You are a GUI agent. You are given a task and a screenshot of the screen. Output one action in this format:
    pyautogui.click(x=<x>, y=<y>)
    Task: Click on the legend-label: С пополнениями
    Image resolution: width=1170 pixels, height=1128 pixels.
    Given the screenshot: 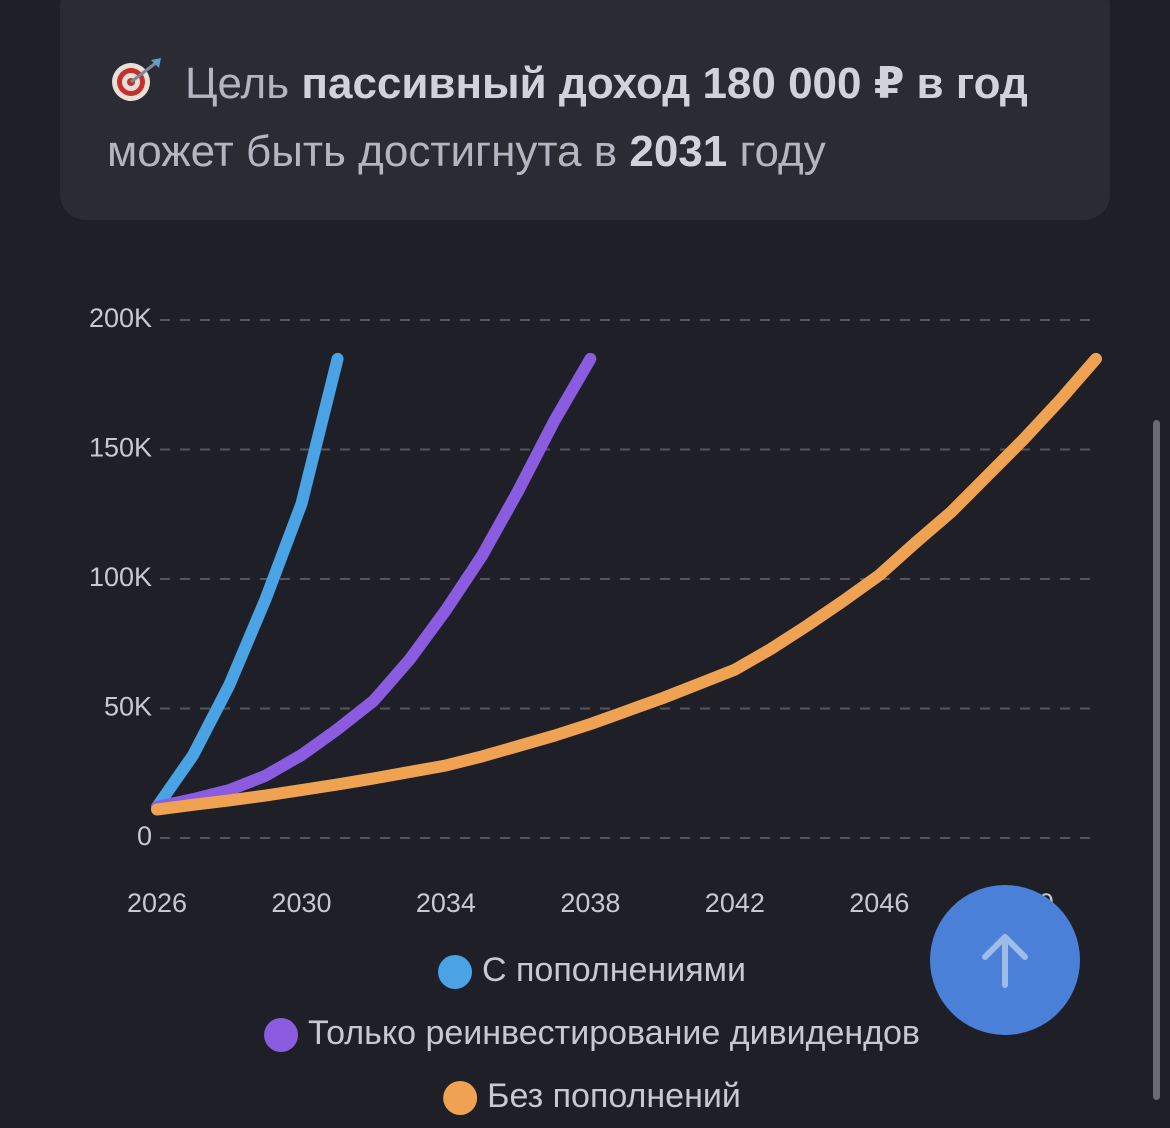 What is the action you would take?
    pyautogui.click(x=614, y=970)
    